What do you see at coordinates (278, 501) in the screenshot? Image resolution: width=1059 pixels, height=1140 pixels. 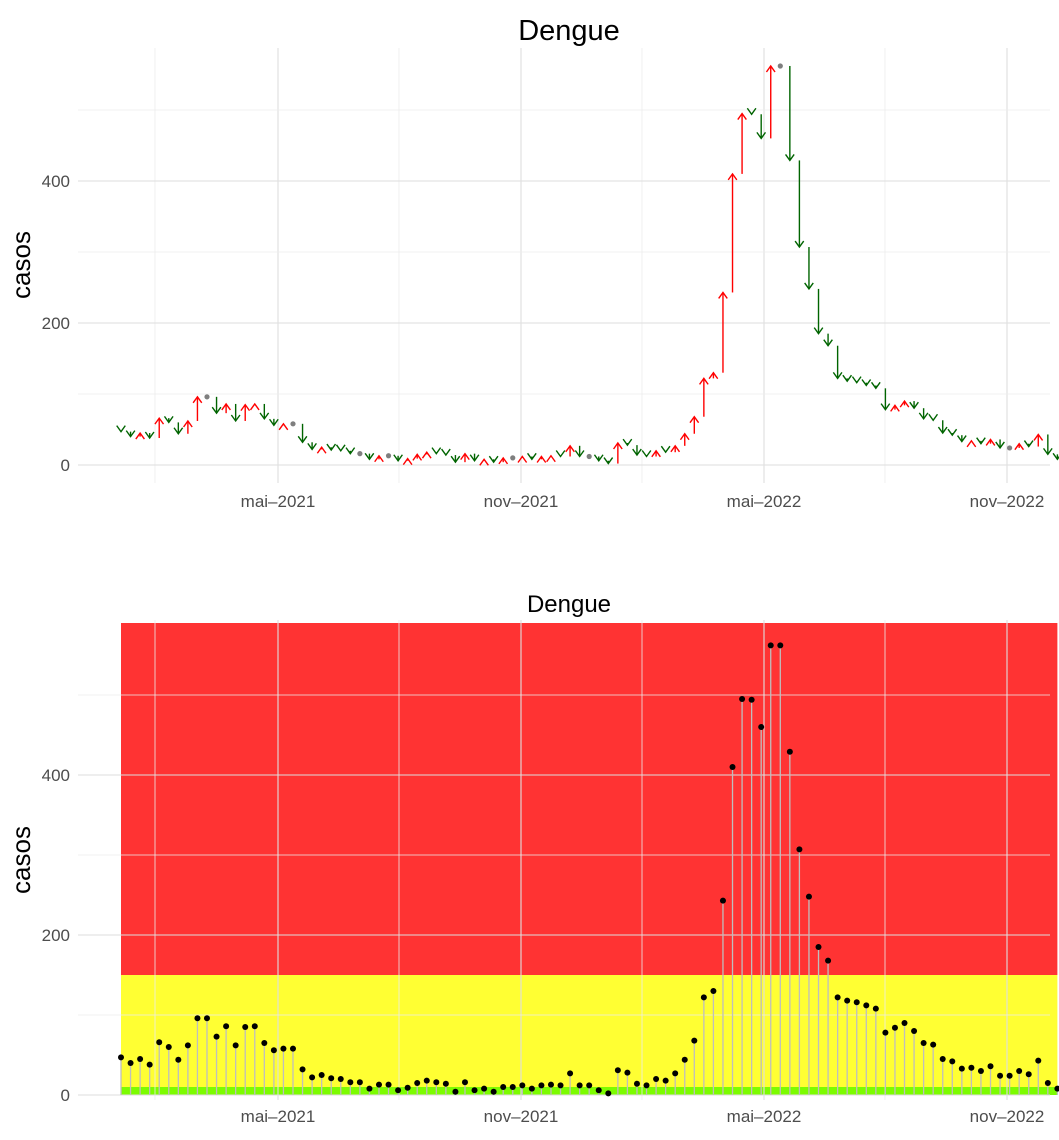 I see `x-tick-label: mai–2021` at bounding box center [278, 501].